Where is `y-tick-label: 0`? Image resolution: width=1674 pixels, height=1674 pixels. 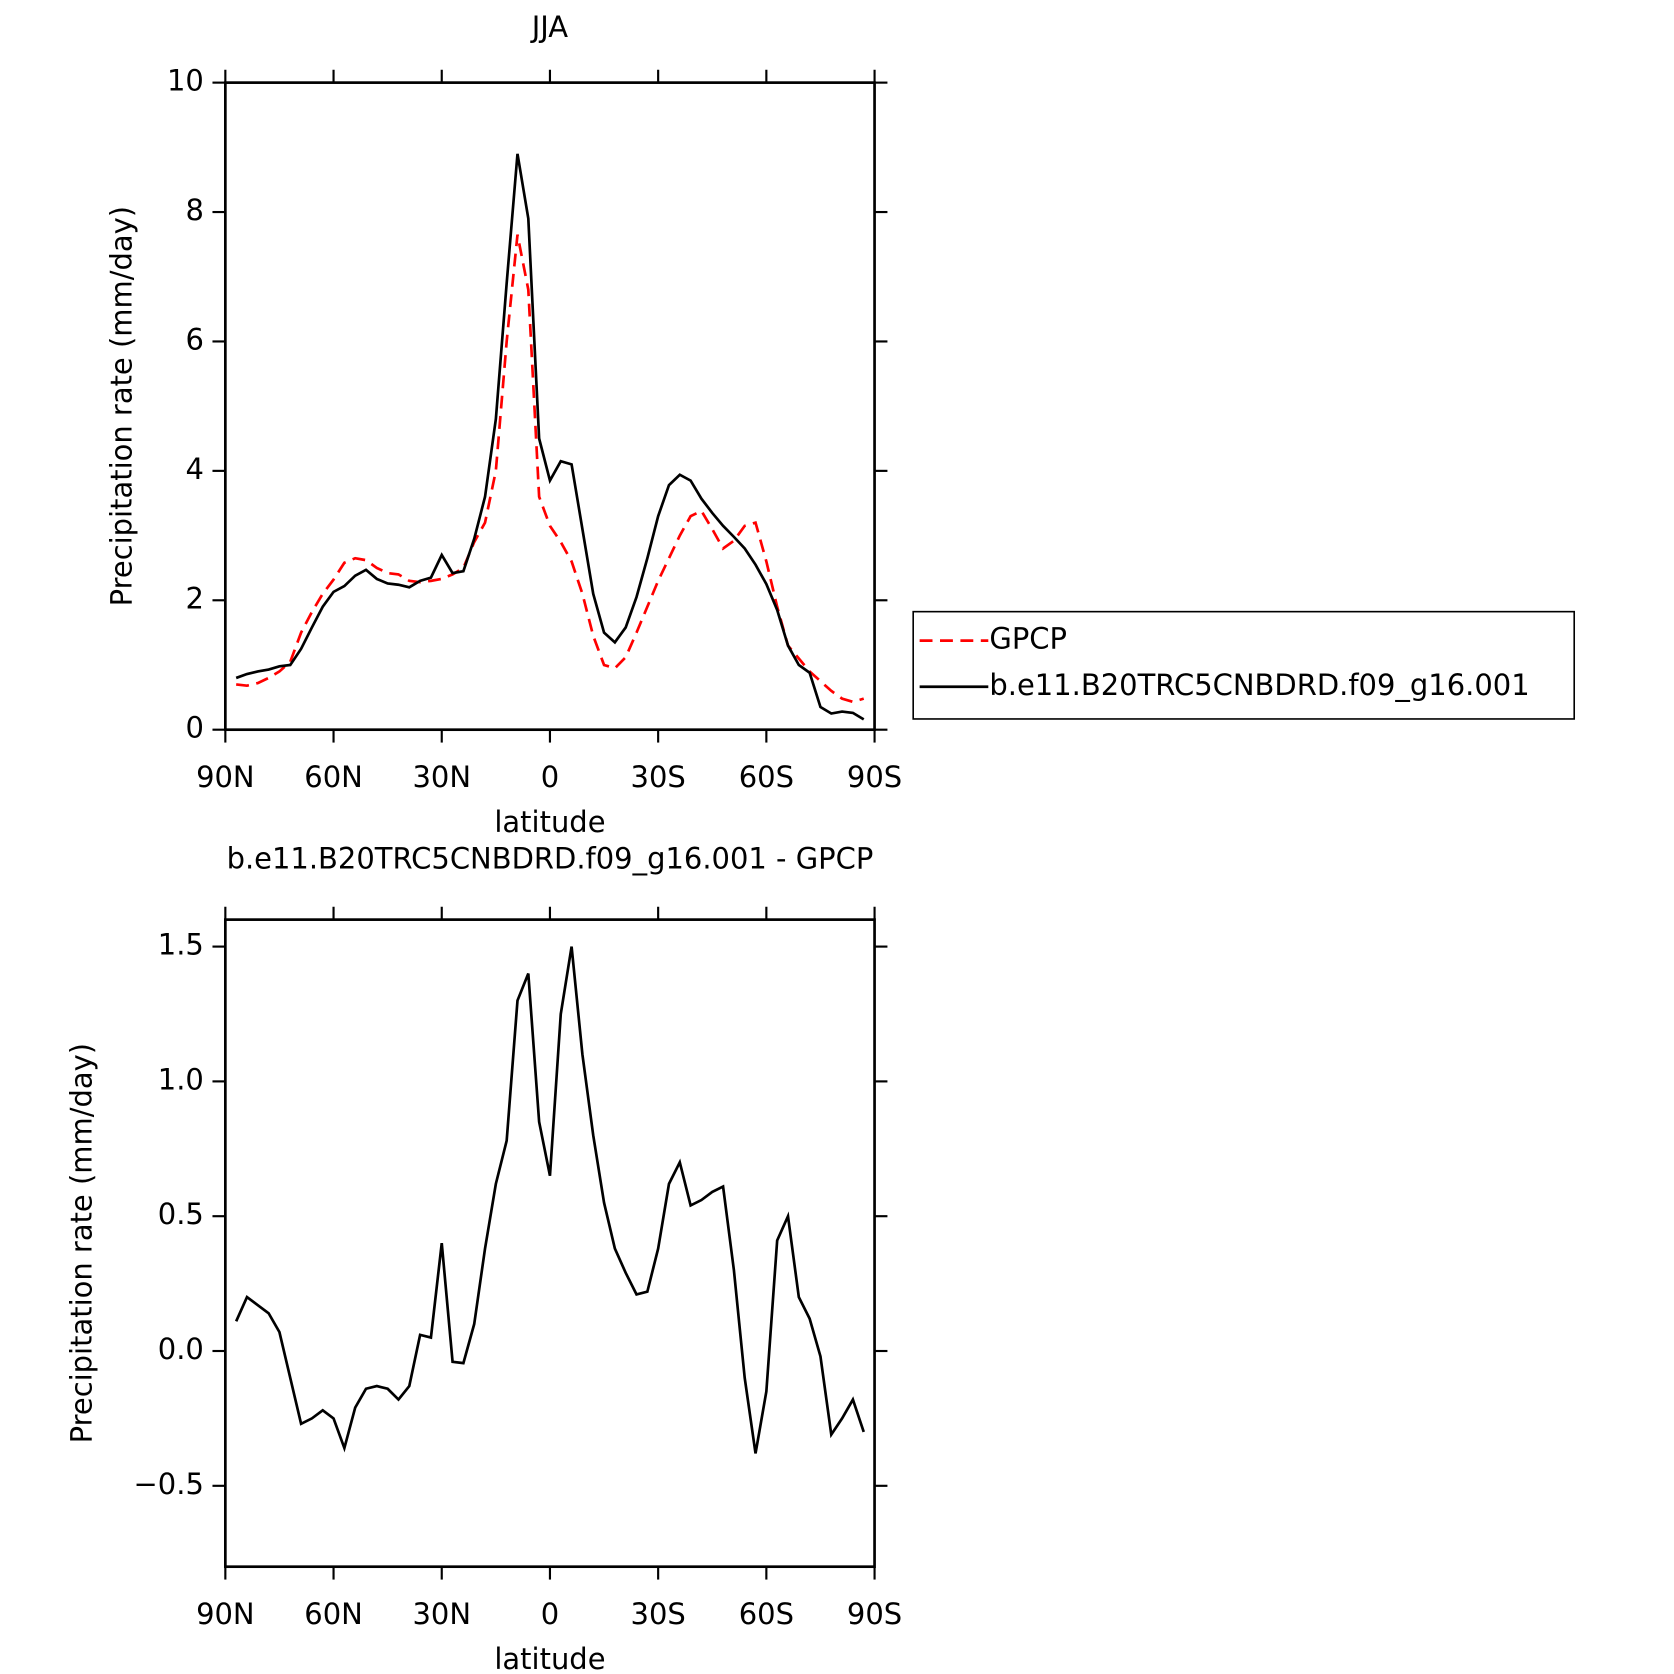 y-tick-label: 0 is located at coordinates (194, 728).